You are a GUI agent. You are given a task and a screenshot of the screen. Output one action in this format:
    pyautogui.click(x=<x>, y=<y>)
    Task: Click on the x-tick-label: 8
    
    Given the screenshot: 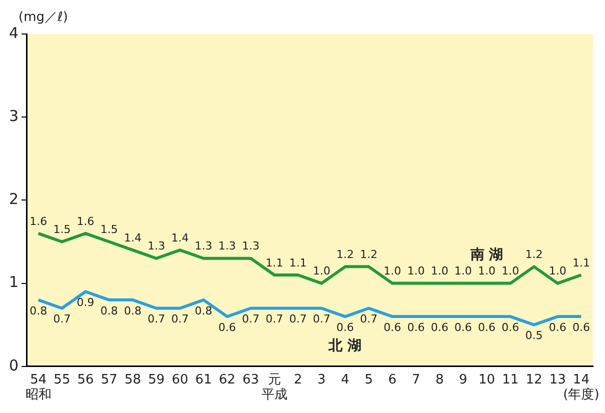 What is the action you would take?
    pyautogui.click(x=439, y=380)
    